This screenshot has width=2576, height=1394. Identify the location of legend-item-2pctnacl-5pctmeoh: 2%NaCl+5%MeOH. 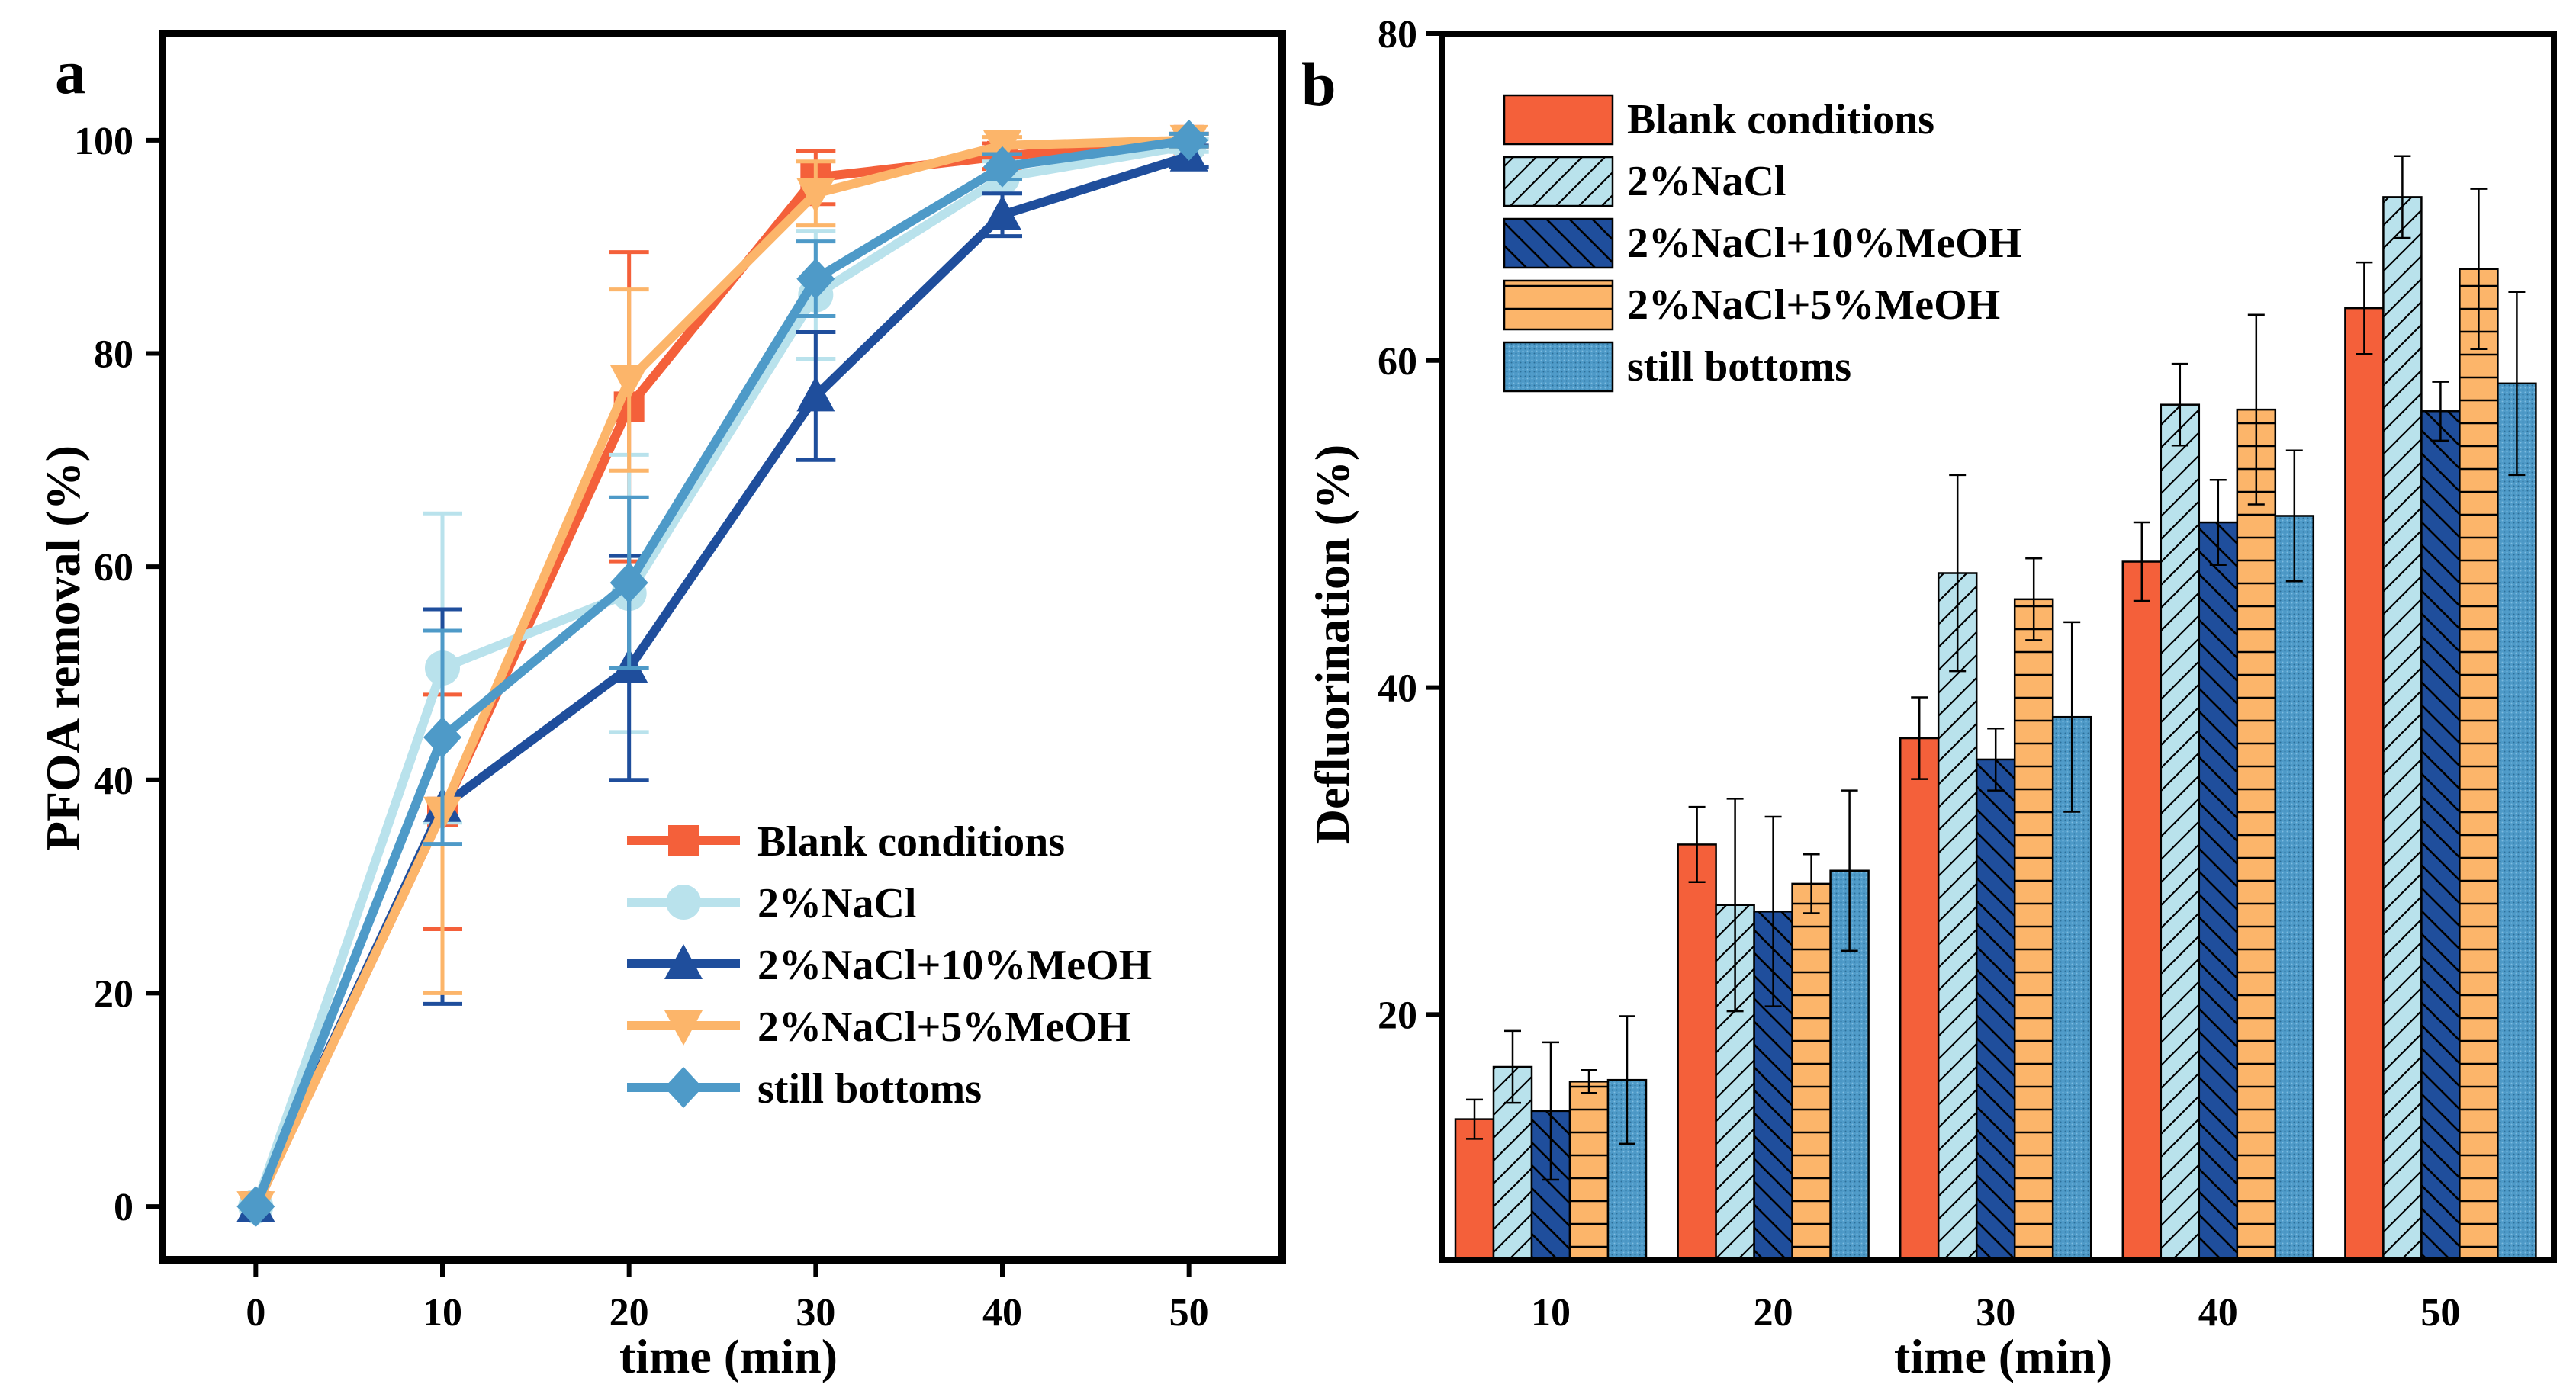
(1752, 305).